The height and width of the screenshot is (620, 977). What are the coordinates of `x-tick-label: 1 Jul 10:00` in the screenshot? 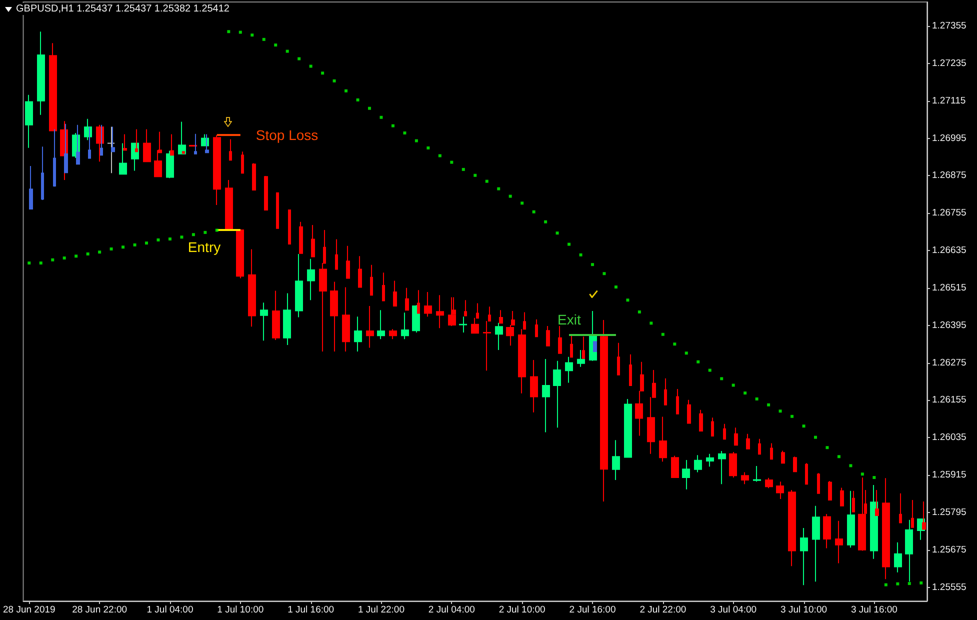 It's located at (240, 610).